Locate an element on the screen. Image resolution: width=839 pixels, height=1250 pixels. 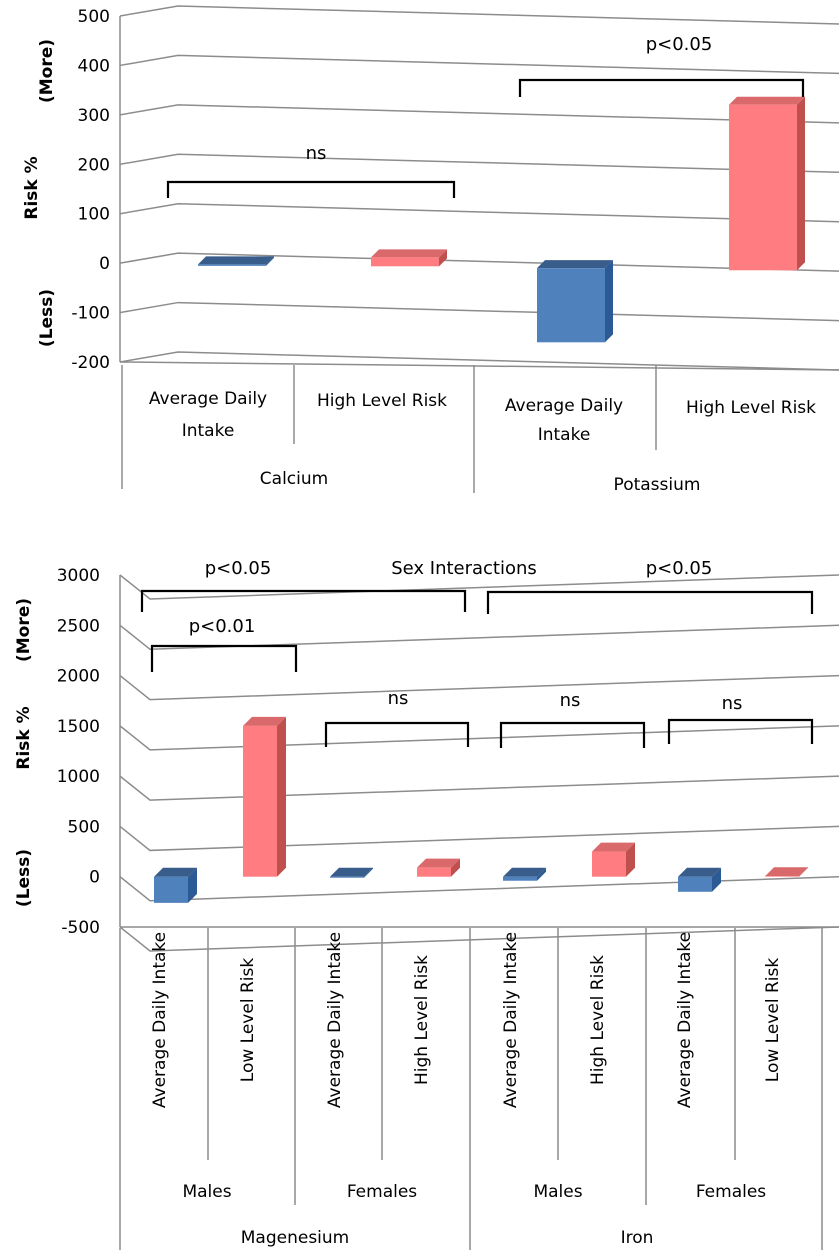
subgroup-females-iron: Females is located at coordinates (731, 1192).